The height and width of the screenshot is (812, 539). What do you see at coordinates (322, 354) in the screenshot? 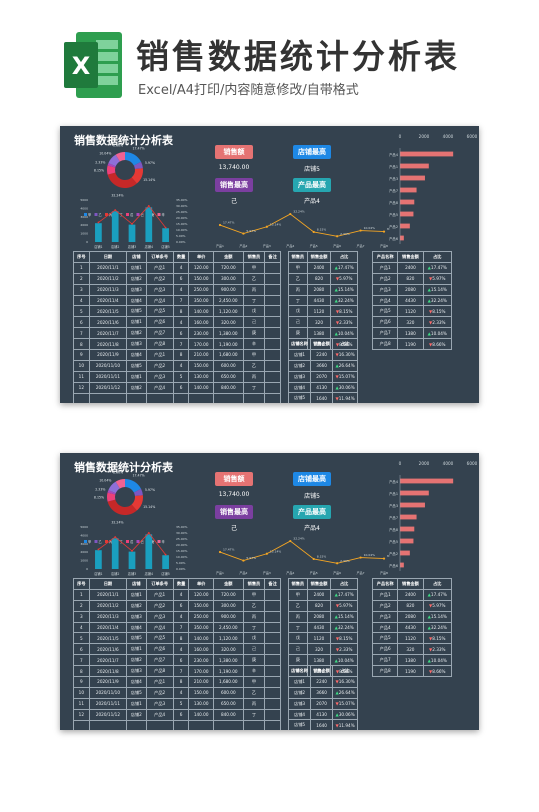
I see `store-summary-row: 店铺1 2240 ▼16.30%` at bounding box center [322, 354].